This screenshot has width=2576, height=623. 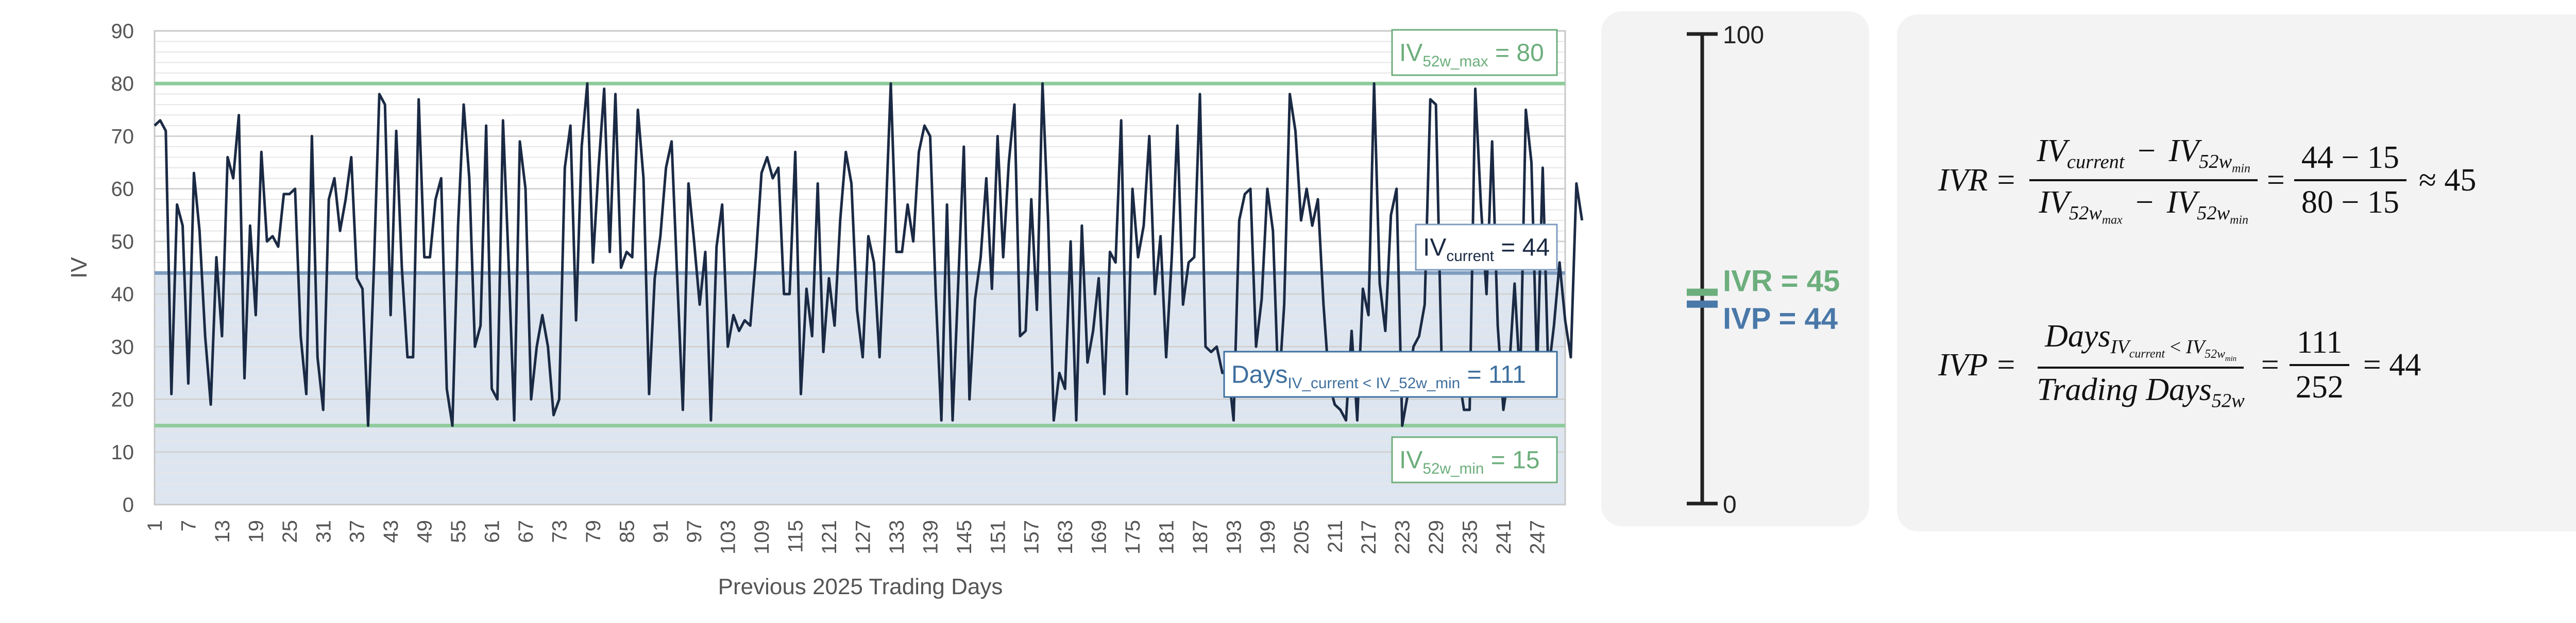 What do you see at coordinates (2078, 336) in the screenshot?
I see `ivp-num-a: Days` at bounding box center [2078, 336].